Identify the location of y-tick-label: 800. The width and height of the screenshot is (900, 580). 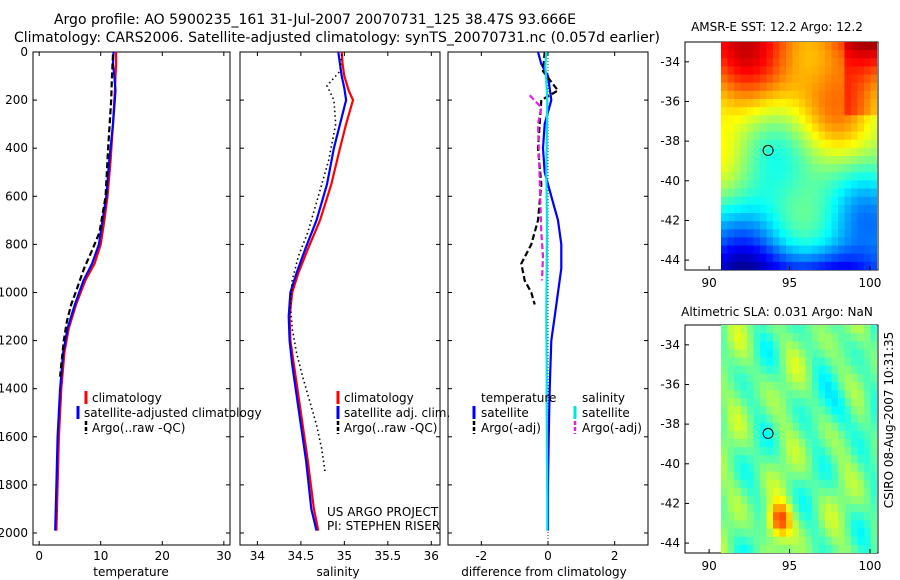
(16, 244).